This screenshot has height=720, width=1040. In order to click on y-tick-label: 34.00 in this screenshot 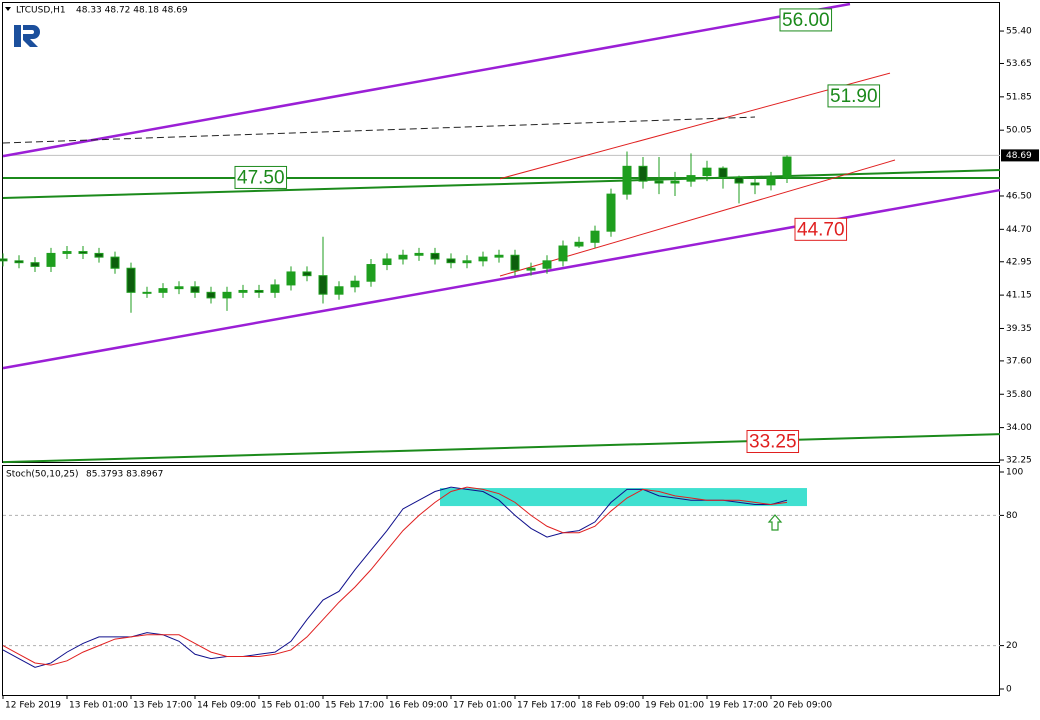, I will do `click(1019, 428)`.